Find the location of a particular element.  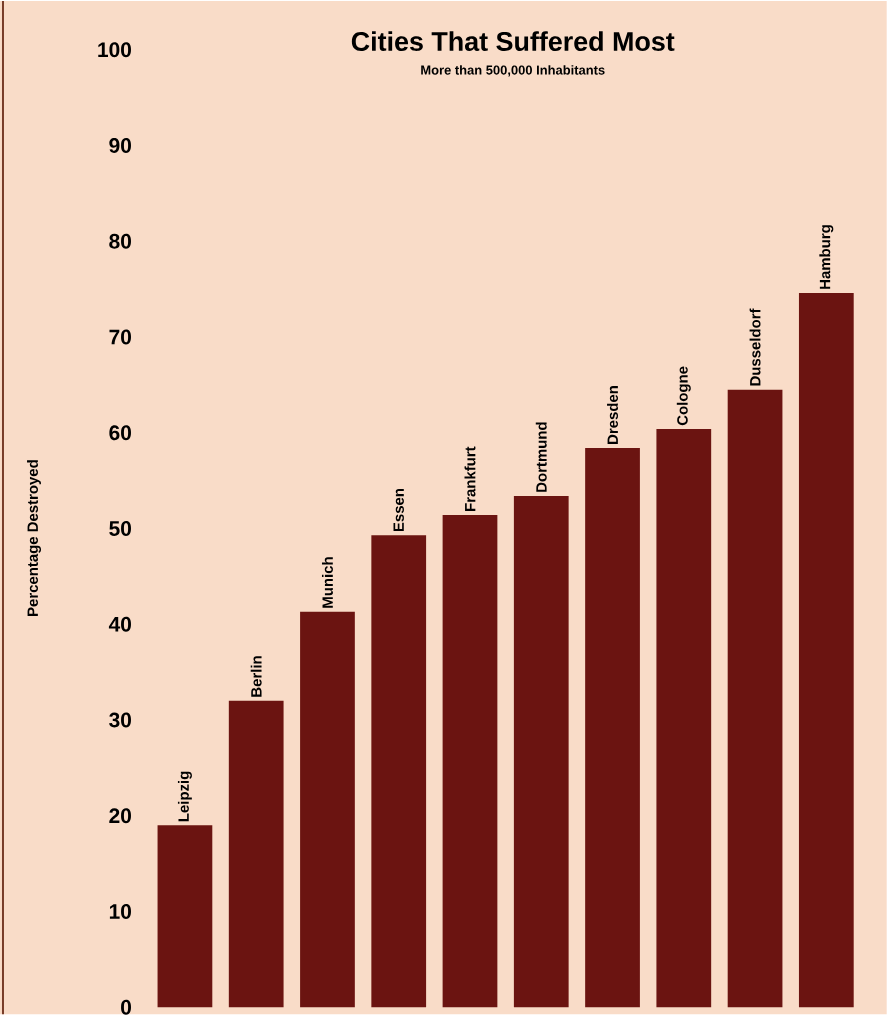

chart-title: Cities That Suffered Most is located at coordinates (513, 41).